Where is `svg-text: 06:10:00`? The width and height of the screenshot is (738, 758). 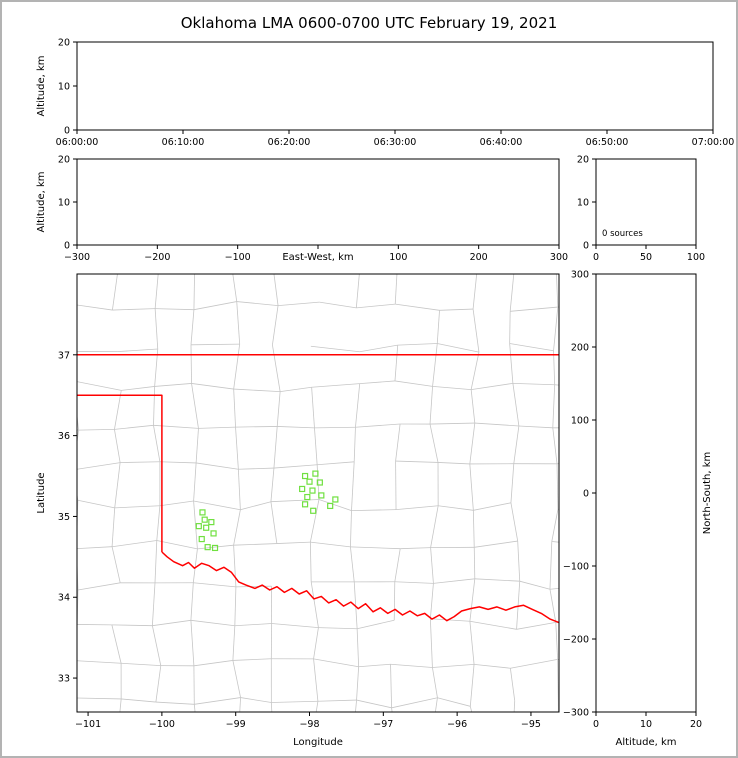
svg-text: 06:10:00 is located at coordinates (183, 142).